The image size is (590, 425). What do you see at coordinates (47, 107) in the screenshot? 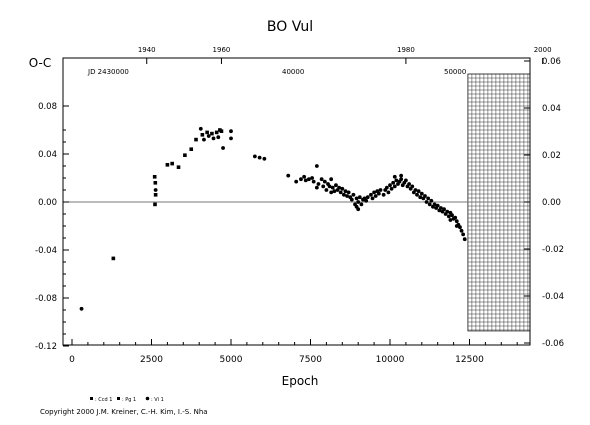
I see `y-tick-label: 0.08` at bounding box center [47, 107].